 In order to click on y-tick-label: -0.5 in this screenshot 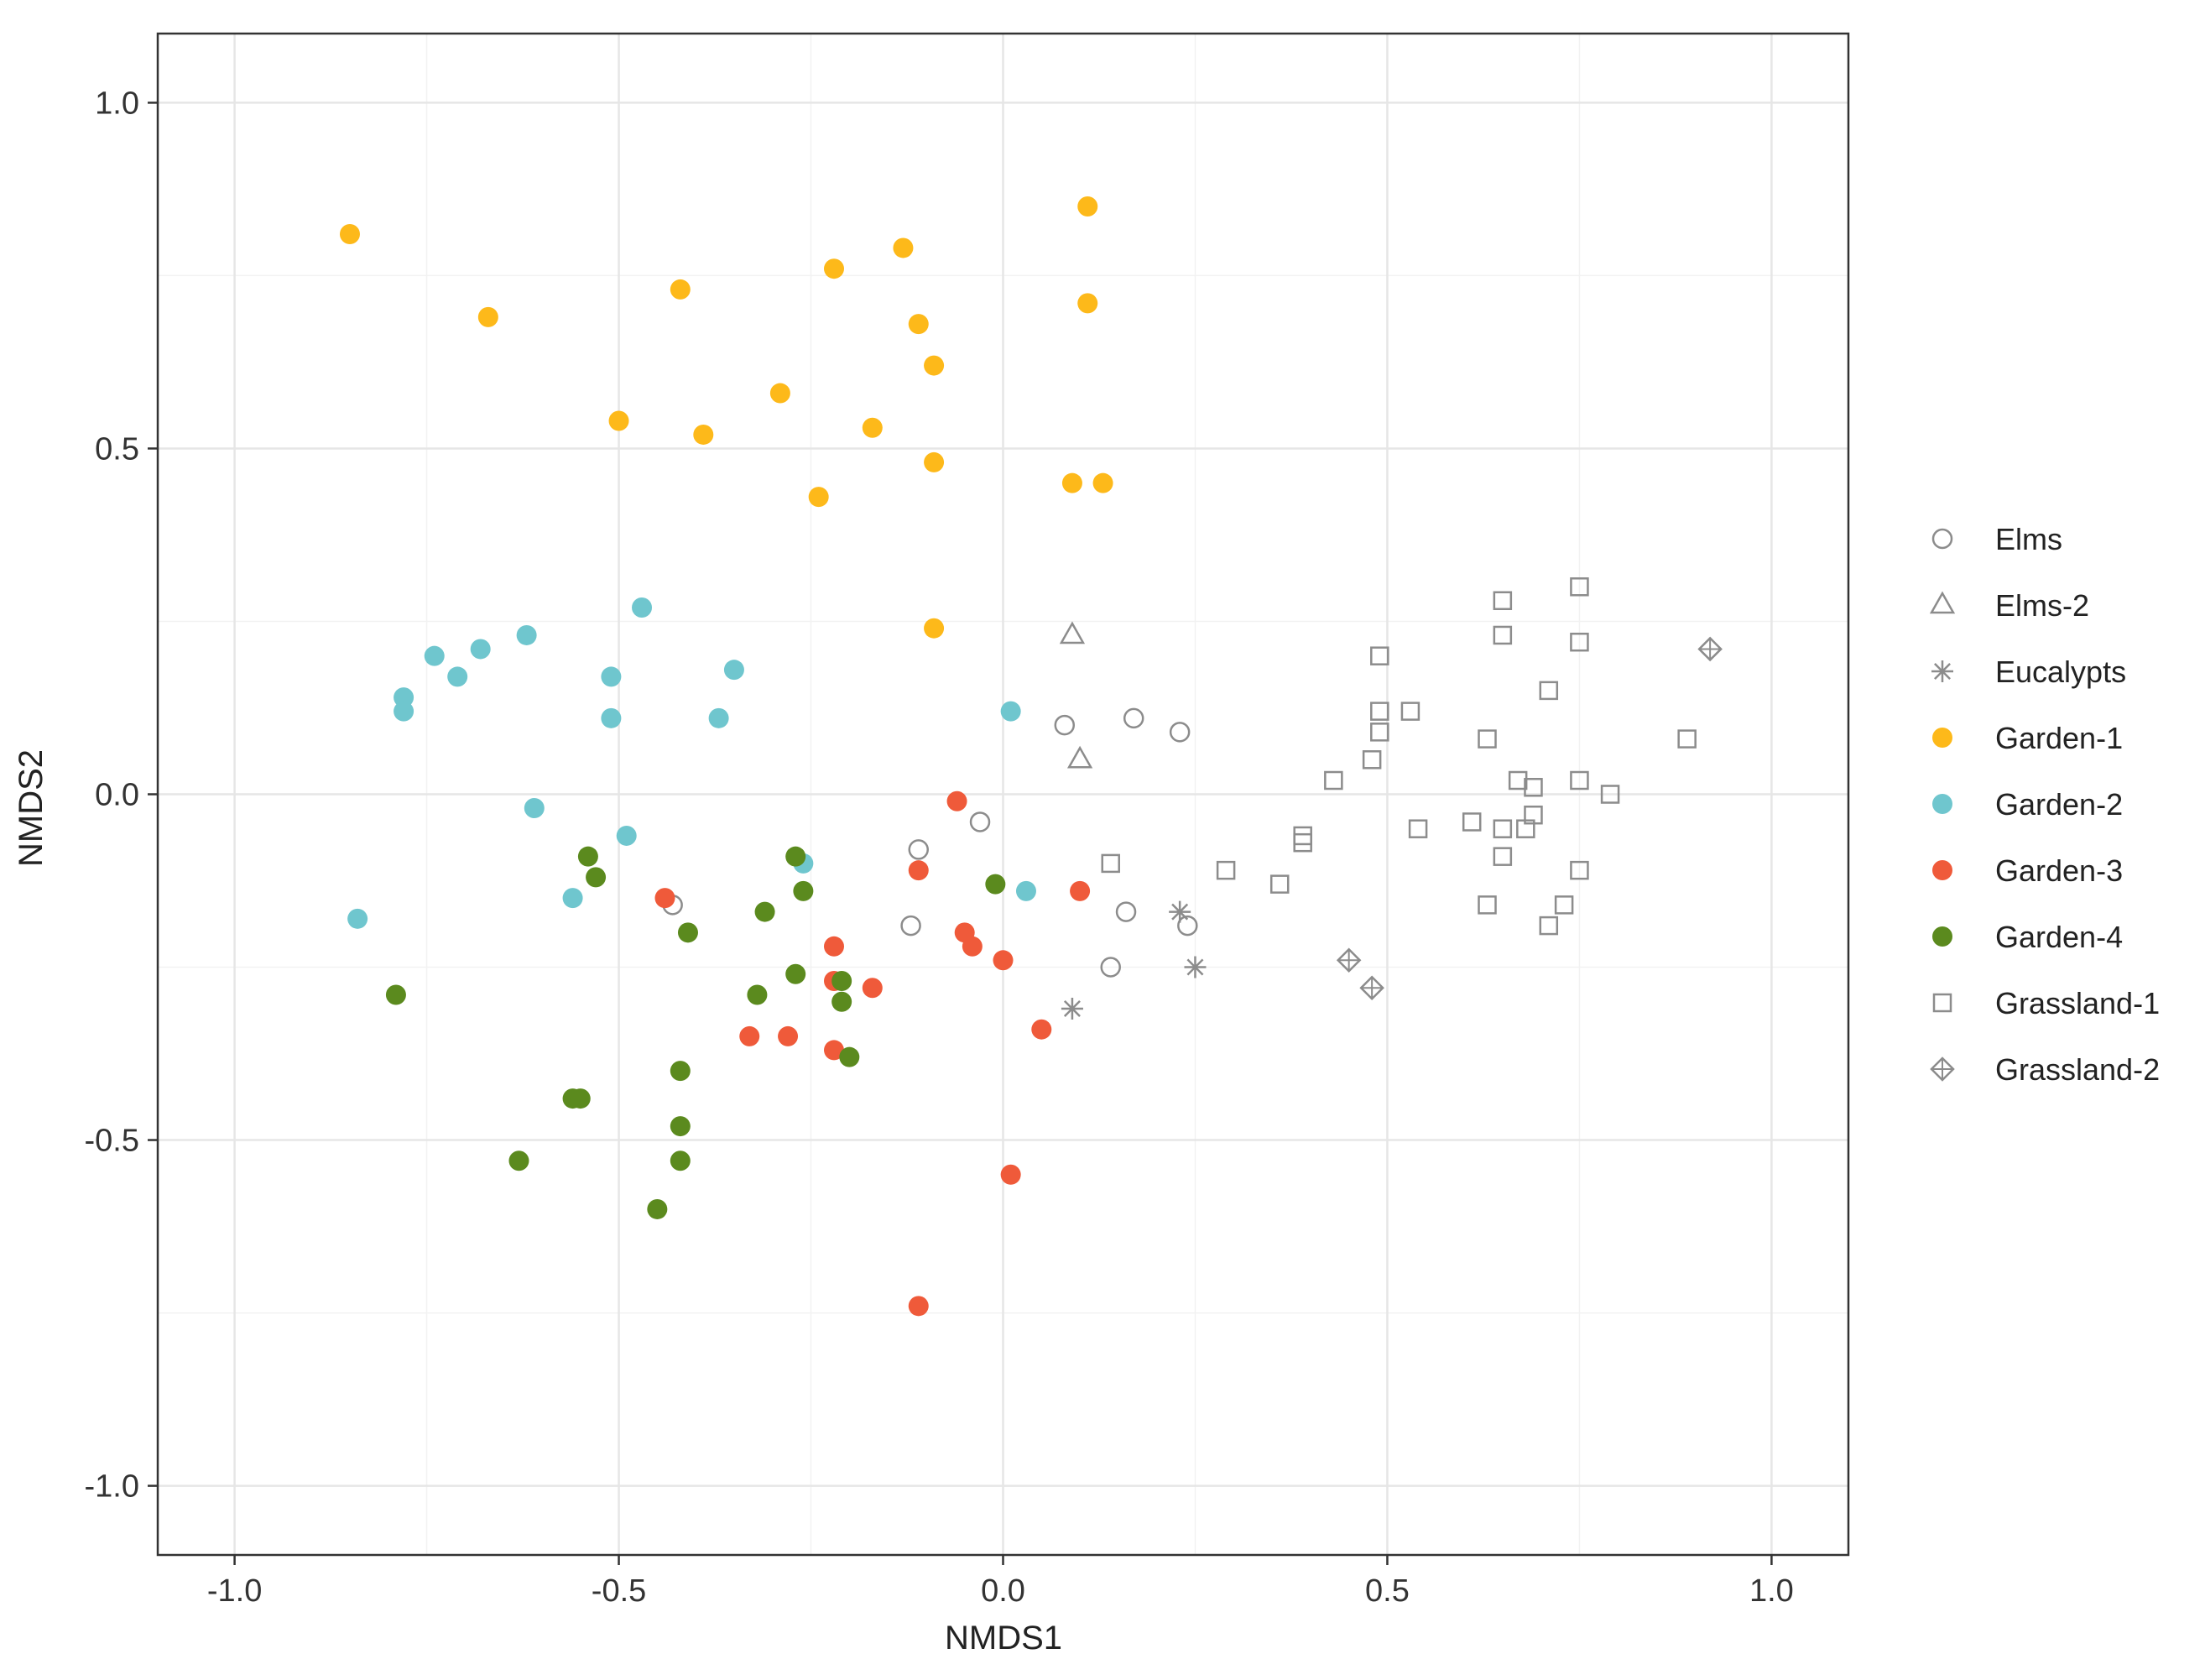, I will do `click(112, 1141)`.